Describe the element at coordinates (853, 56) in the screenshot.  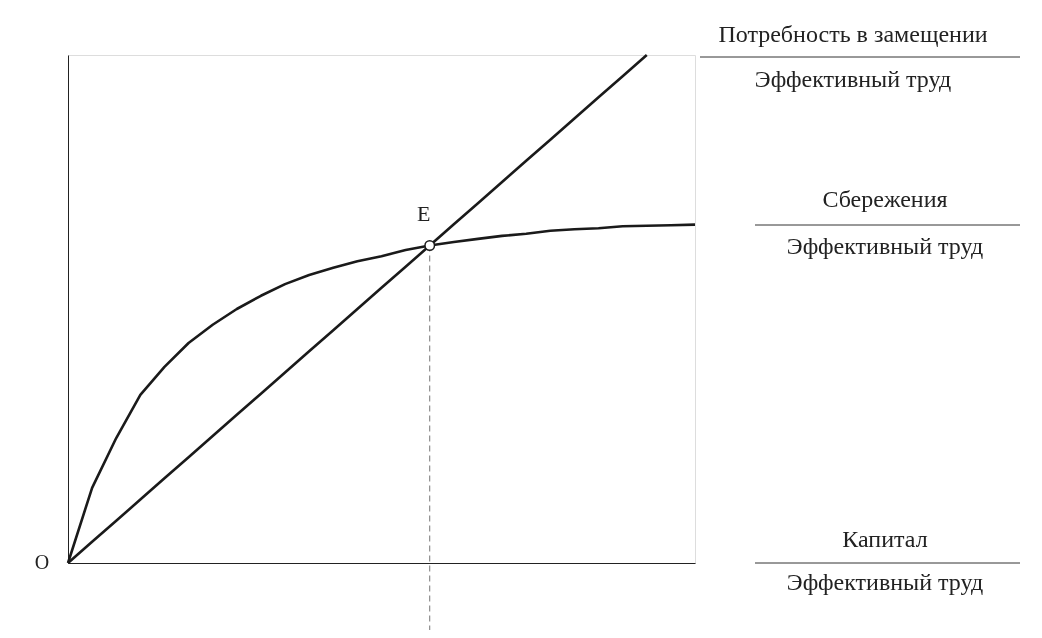
I see `text: Потребность в замещении Эффективный труд` at that location.